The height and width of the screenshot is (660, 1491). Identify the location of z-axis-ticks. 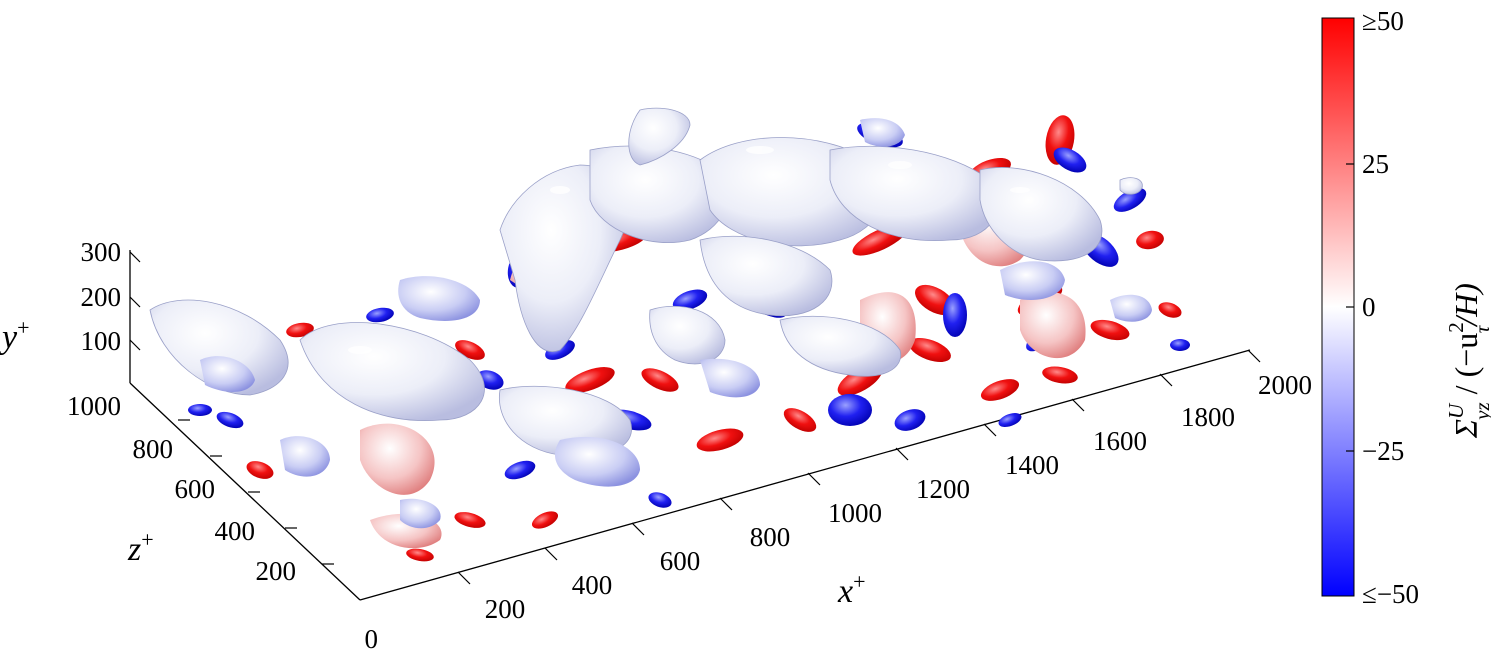
(256, 492).